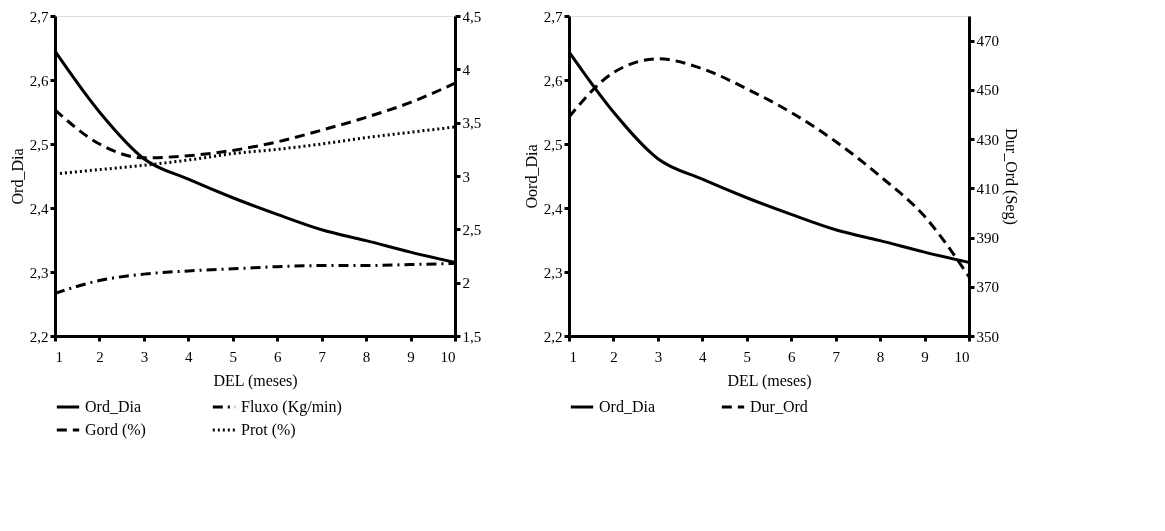 The height and width of the screenshot is (531, 1165). I want to click on legend-label: Fluxo (Kg/min), so click(291, 407).